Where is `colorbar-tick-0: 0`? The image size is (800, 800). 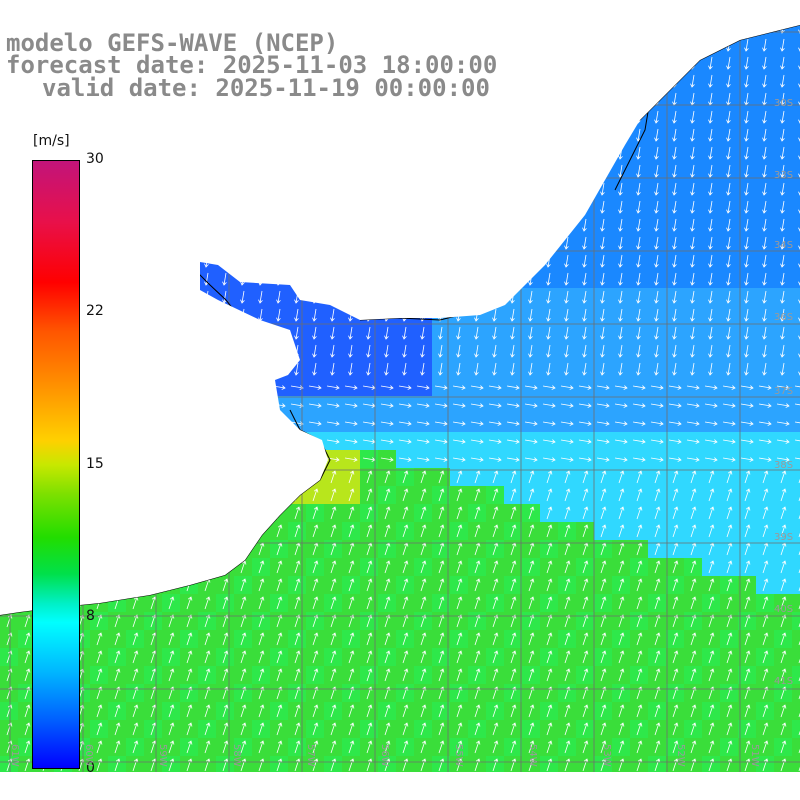 colorbar-tick-0: 0 is located at coordinates (90, 768).